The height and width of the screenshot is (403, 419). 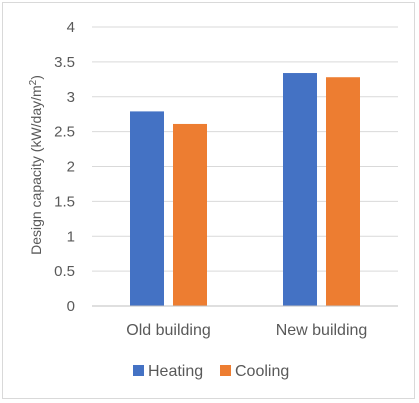 What do you see at coordinates (138, 370) in the screenshot?
I see `legend-swatch-heating` at bounding box center [138, 370].